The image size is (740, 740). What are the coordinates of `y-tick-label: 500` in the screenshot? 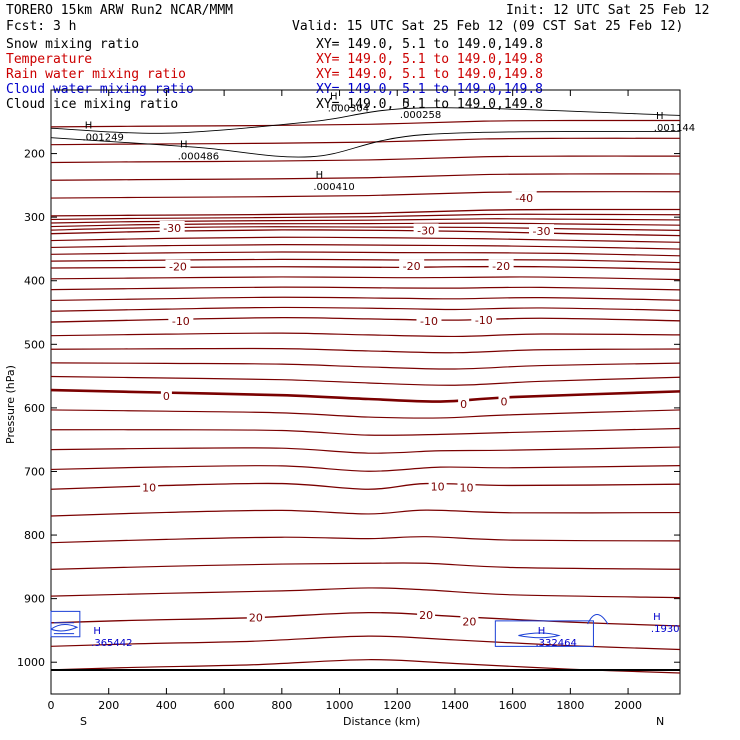 It's located at (34, 344).